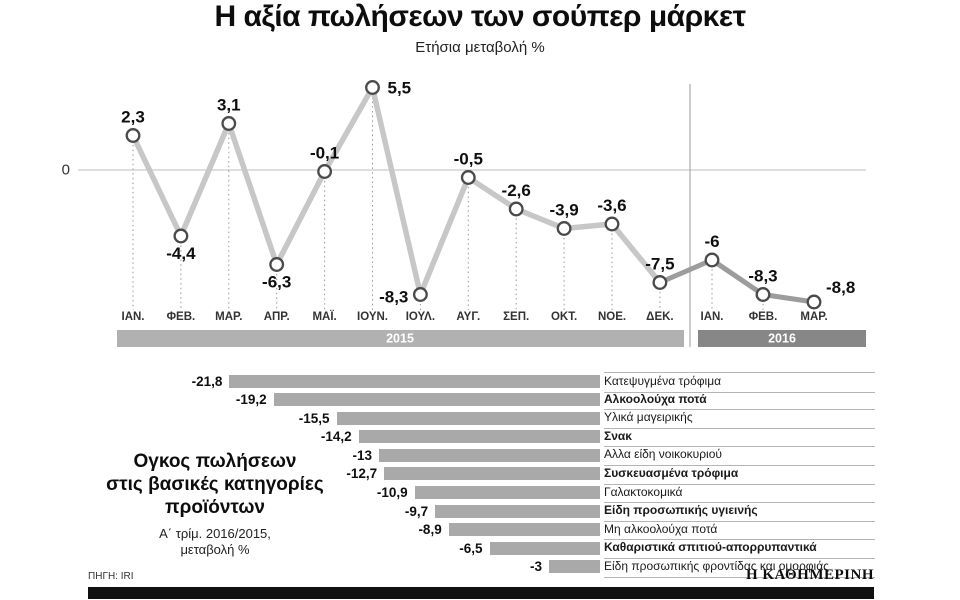 This screenshot has height=600, width=960. What do you see at coordinates (711, 241) in the screenshot?
I see `value-label: -6` at bounding box center [711, 241].